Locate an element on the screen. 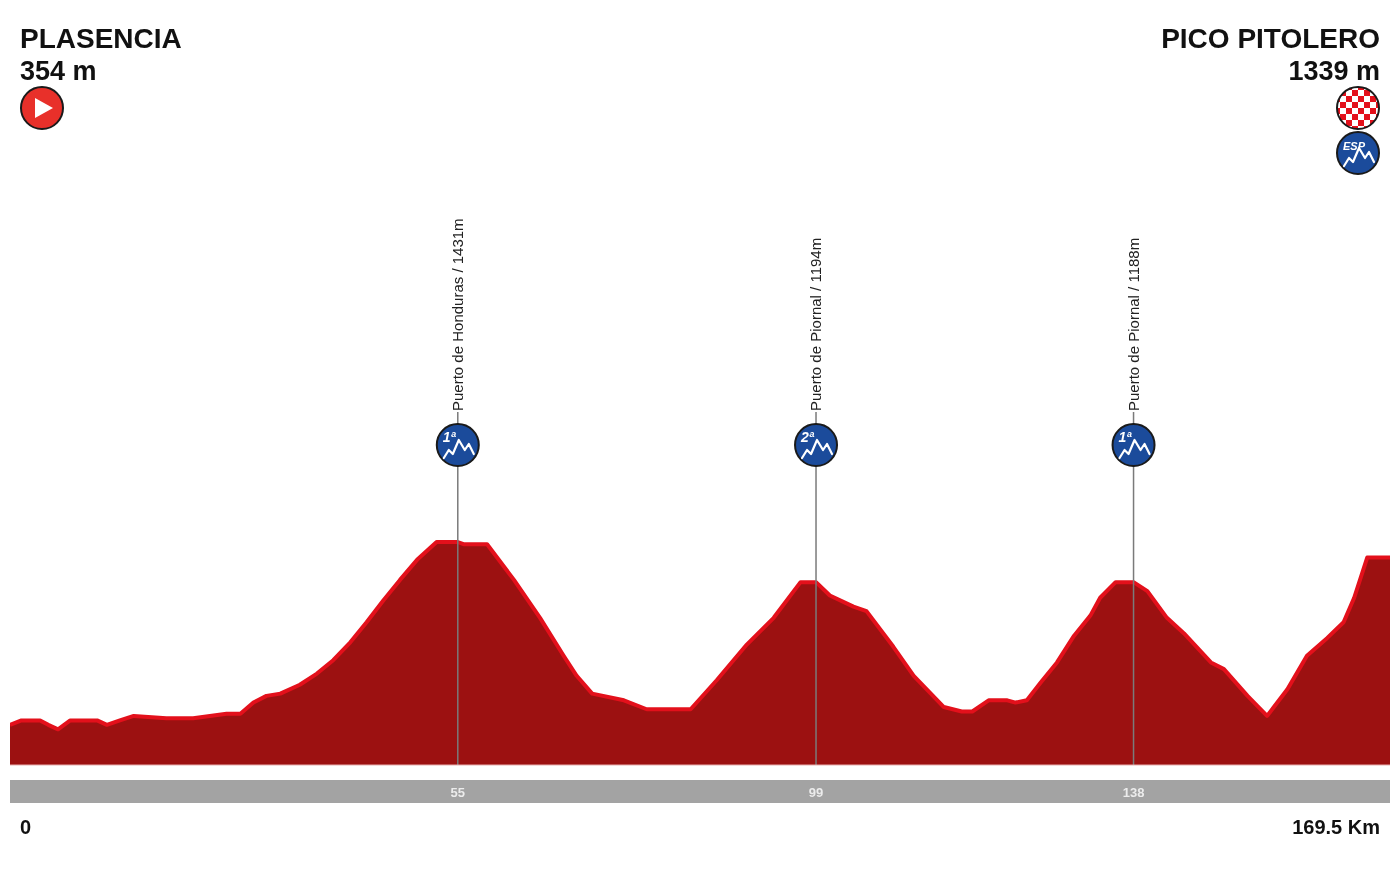 The image size is (1400, 870). text: 354 m is located at coordinates (58, 71).